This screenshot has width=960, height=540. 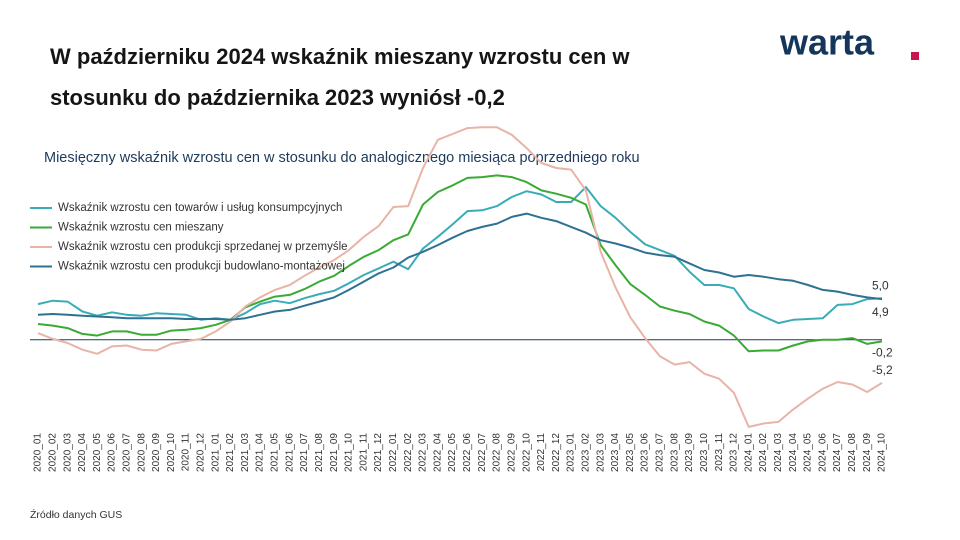 I want to click on x-tick-label: 2022_06, so click(x=467, y=452).